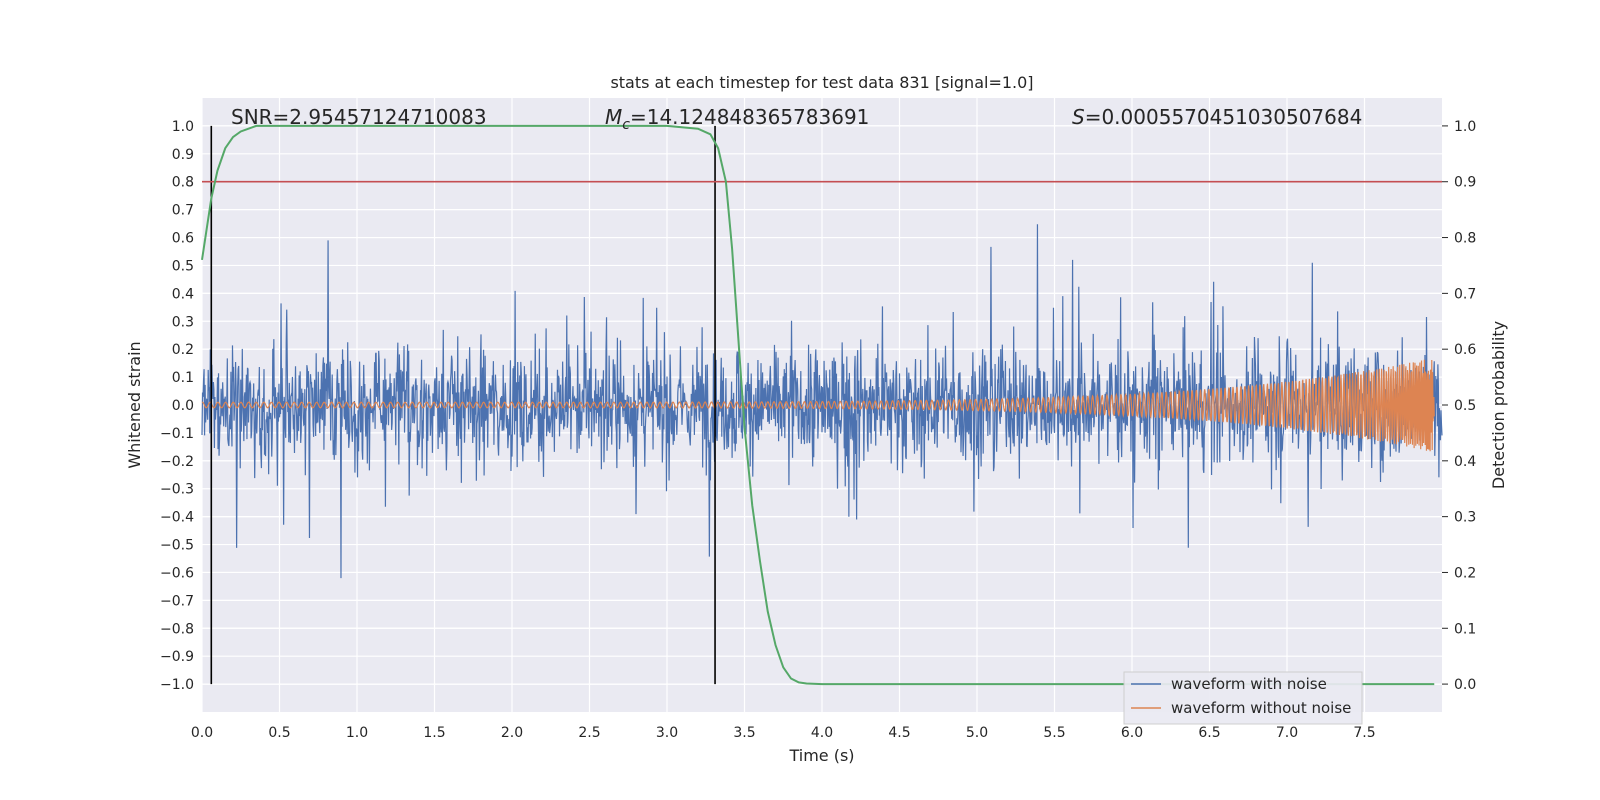 This screenshot has width=1600, height=800. What do you see at coordinates (177, 490) in the screenshot?
I see `y-tick-label: −0.3` at bounding box center [177, 490].